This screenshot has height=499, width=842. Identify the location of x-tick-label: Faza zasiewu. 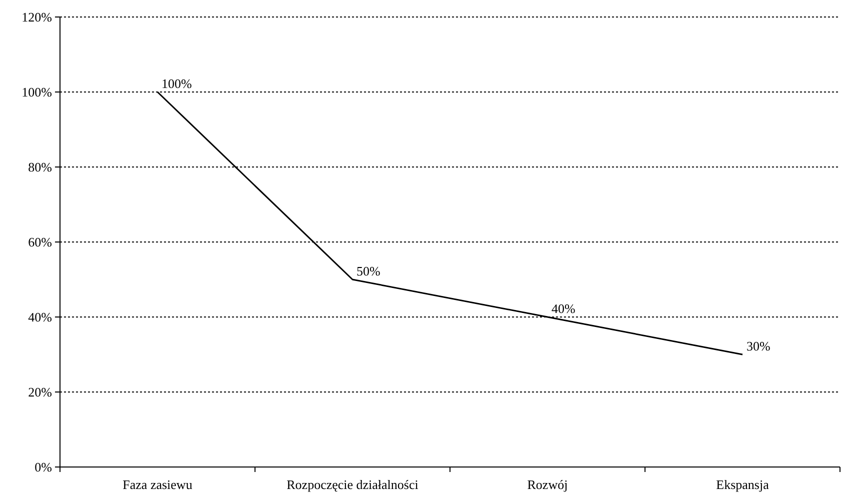
(157, 484).